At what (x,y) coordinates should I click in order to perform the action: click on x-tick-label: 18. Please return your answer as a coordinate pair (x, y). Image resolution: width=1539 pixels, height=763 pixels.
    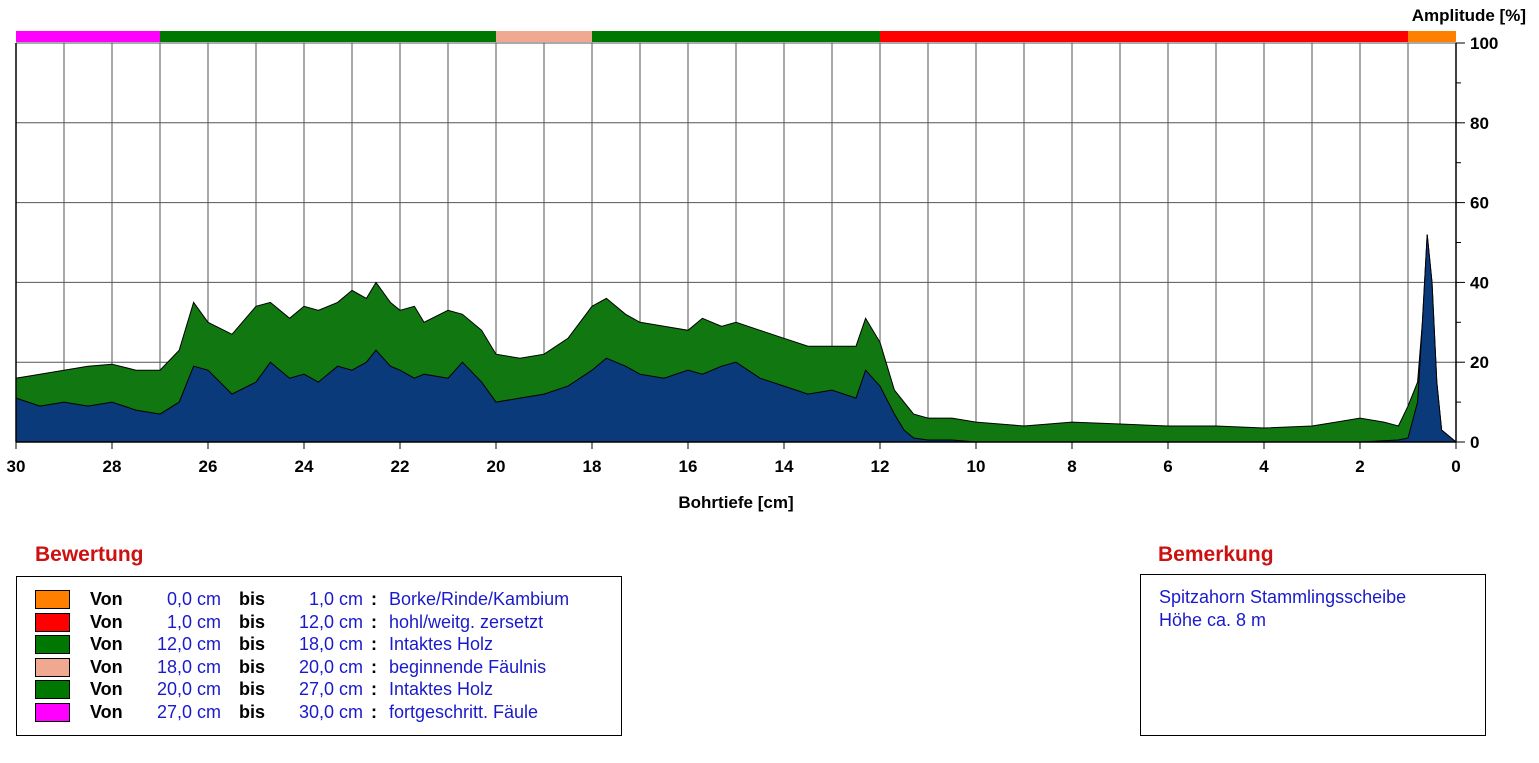
    Looking at the image, I should click on (592, 466).